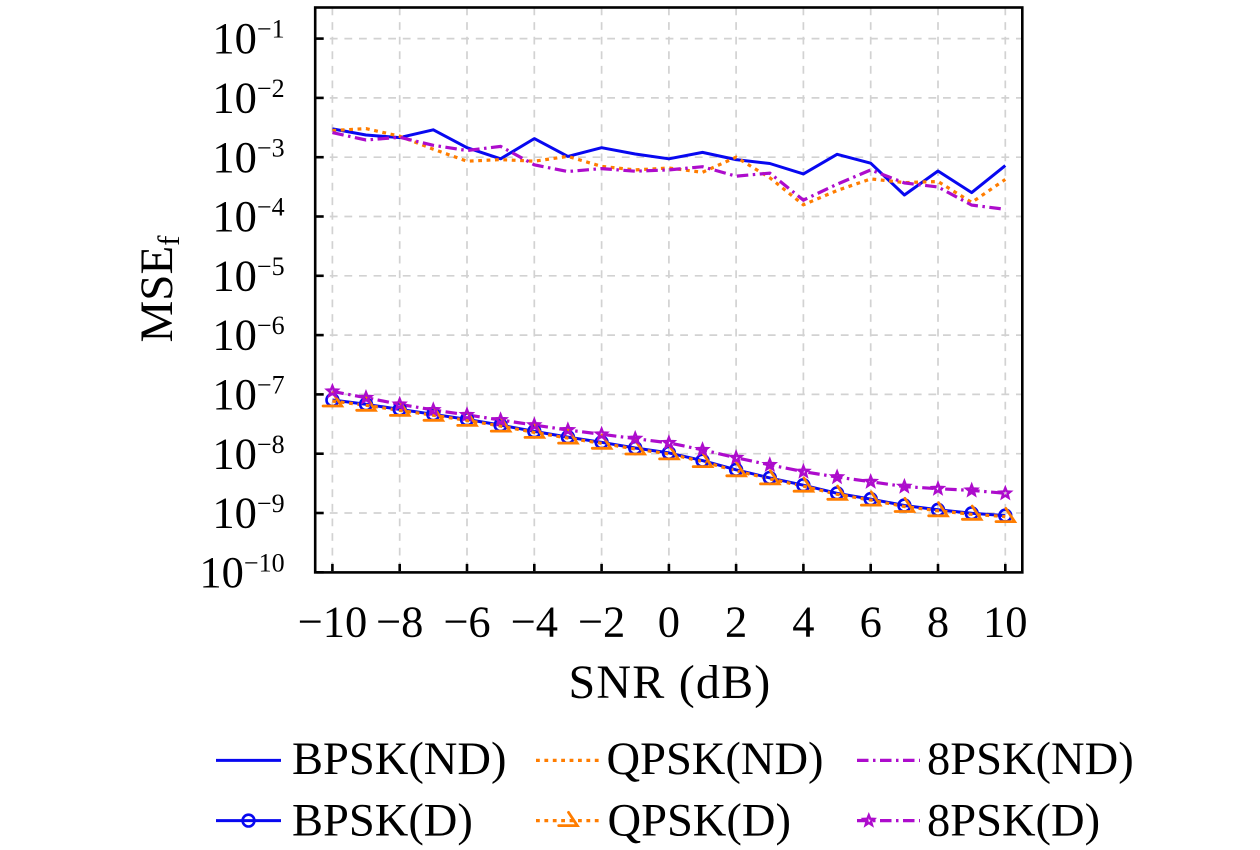 Image resolution: width=1260 pixels, height=850 pixels. What do you see at coordinates (399, 759) in the screenshot?
I see `svg-text: BPSK(ND)` at bounding box center [399, 759].